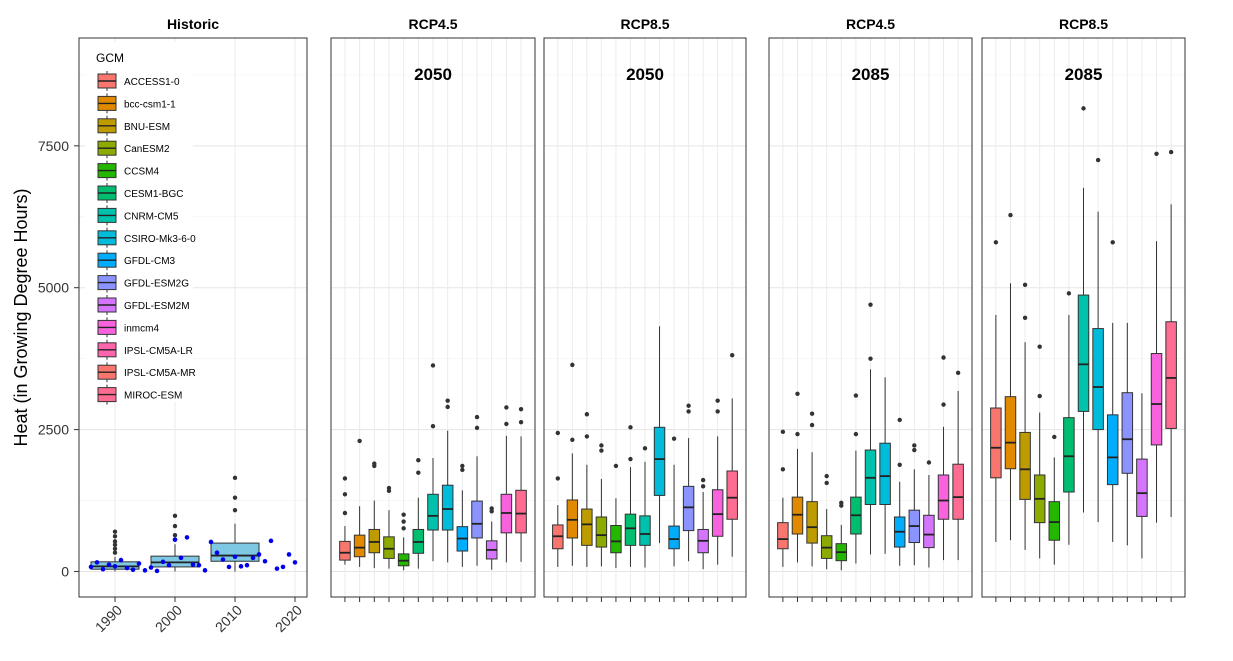  What do you see at coordinates (143, 282) in the screenshot?
I see `legend-entry: GFDL-ESM2G` at bounding box center [143, 282].